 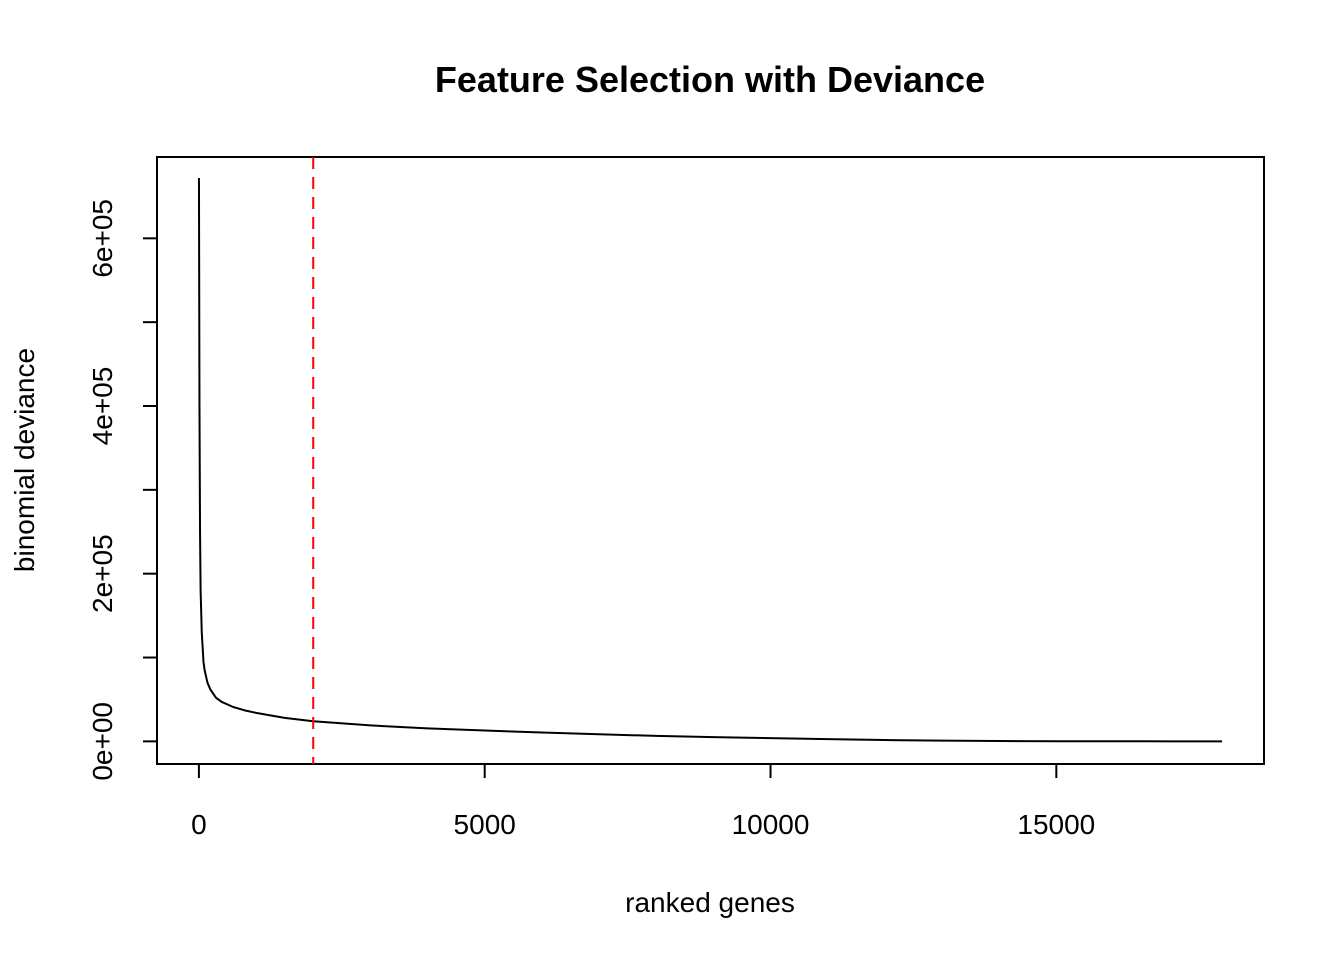 What do you see at coordinates (1056, 824) in the screenshot?
I see `x-tick-label: 15000` at bounding box center [1056, 824].